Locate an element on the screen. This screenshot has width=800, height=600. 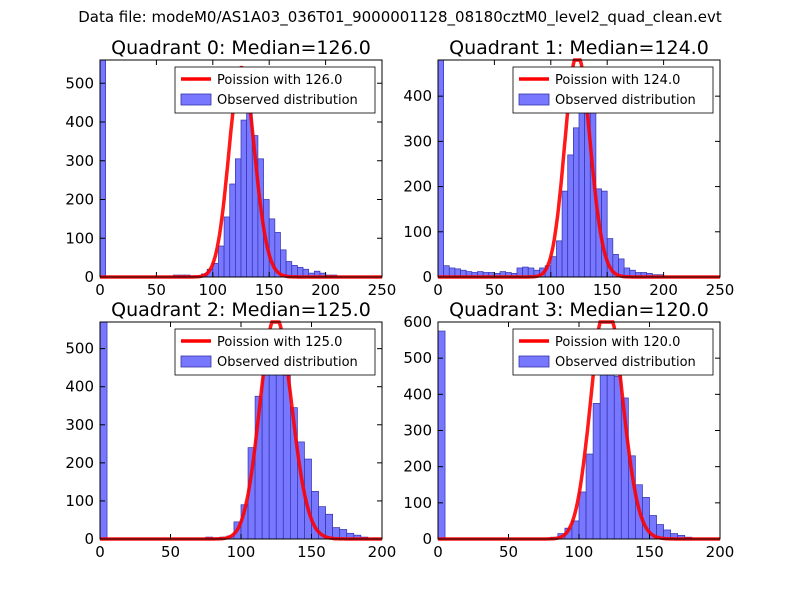
panel-title: Quadrant 2: Median=125.0 is located at coordinates (241, 310).